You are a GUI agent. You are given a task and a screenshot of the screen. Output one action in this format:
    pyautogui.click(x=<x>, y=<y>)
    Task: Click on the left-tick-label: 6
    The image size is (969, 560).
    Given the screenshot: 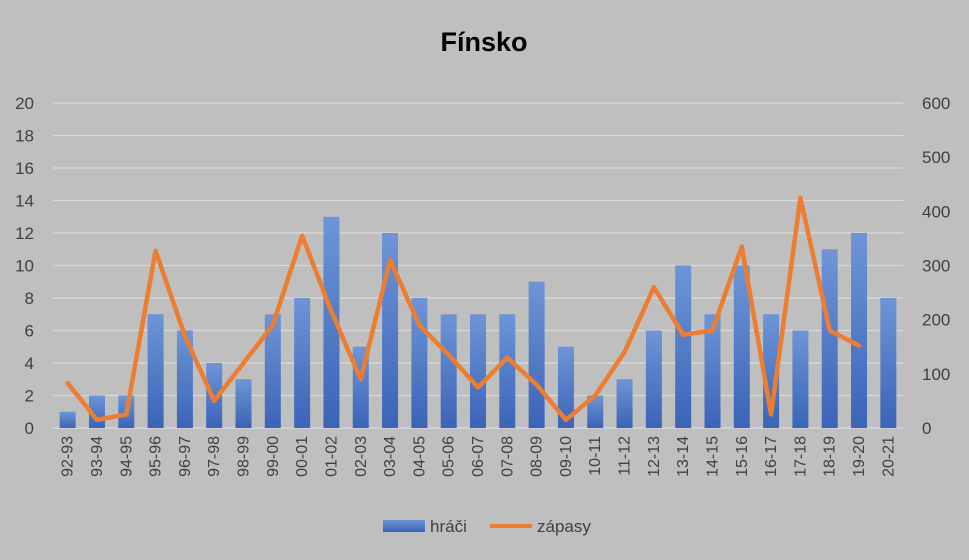 What is the action you would take?
    pyautogui.click(x=29, y=331)
    